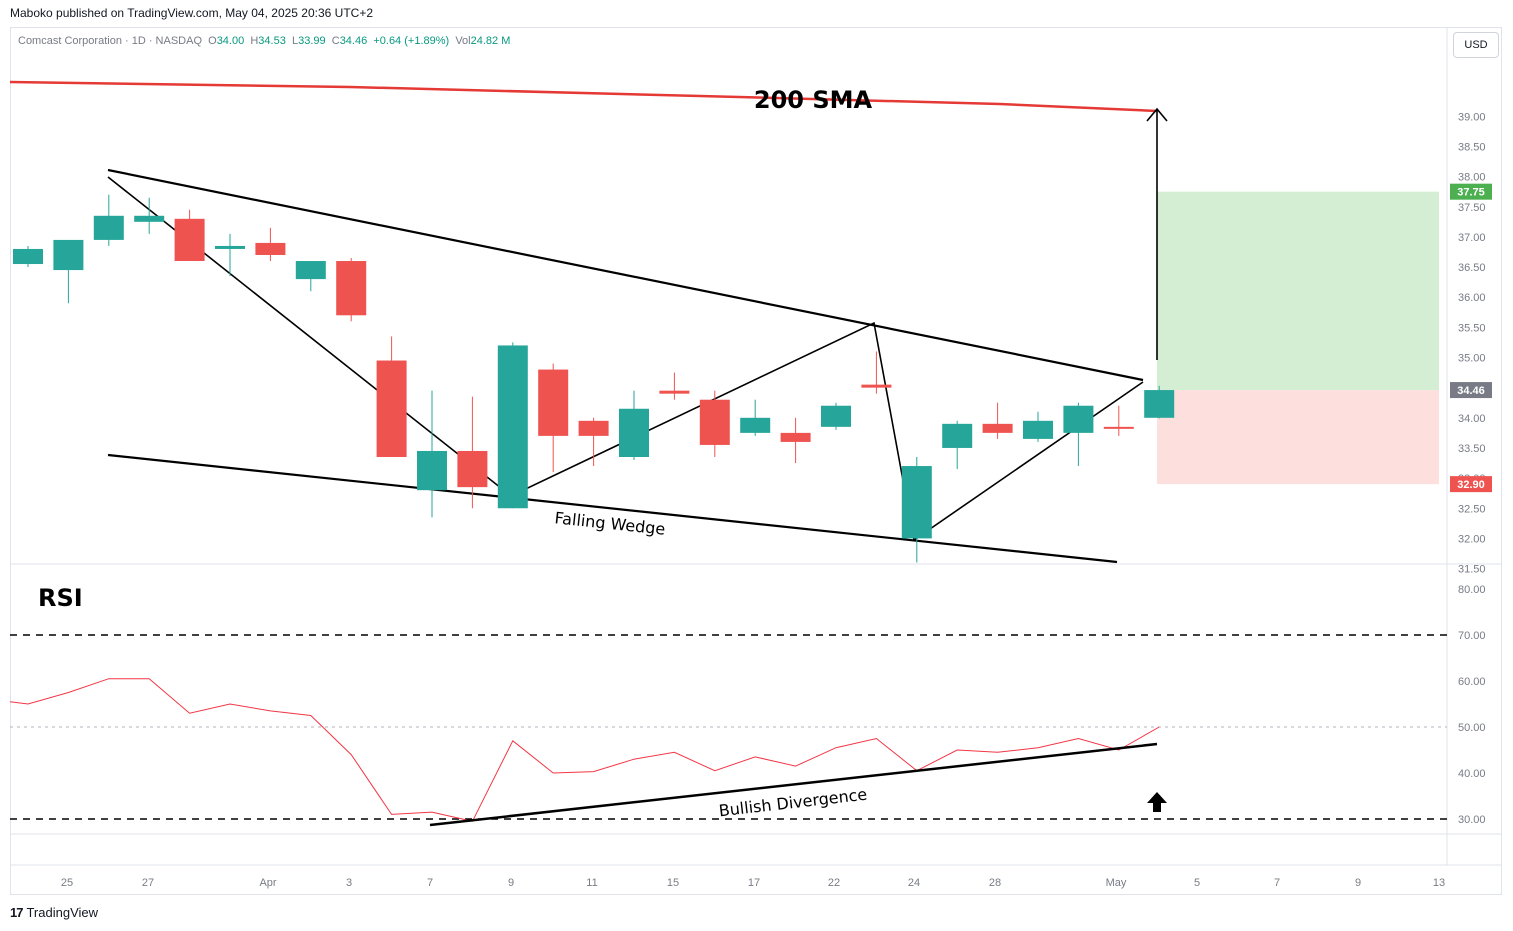 Image resolution: width=1513 pixels, height=931 pixels. I want to click on symbol-name: Comcast Corporation · 1D · NASDAQ, so click(110, 41).